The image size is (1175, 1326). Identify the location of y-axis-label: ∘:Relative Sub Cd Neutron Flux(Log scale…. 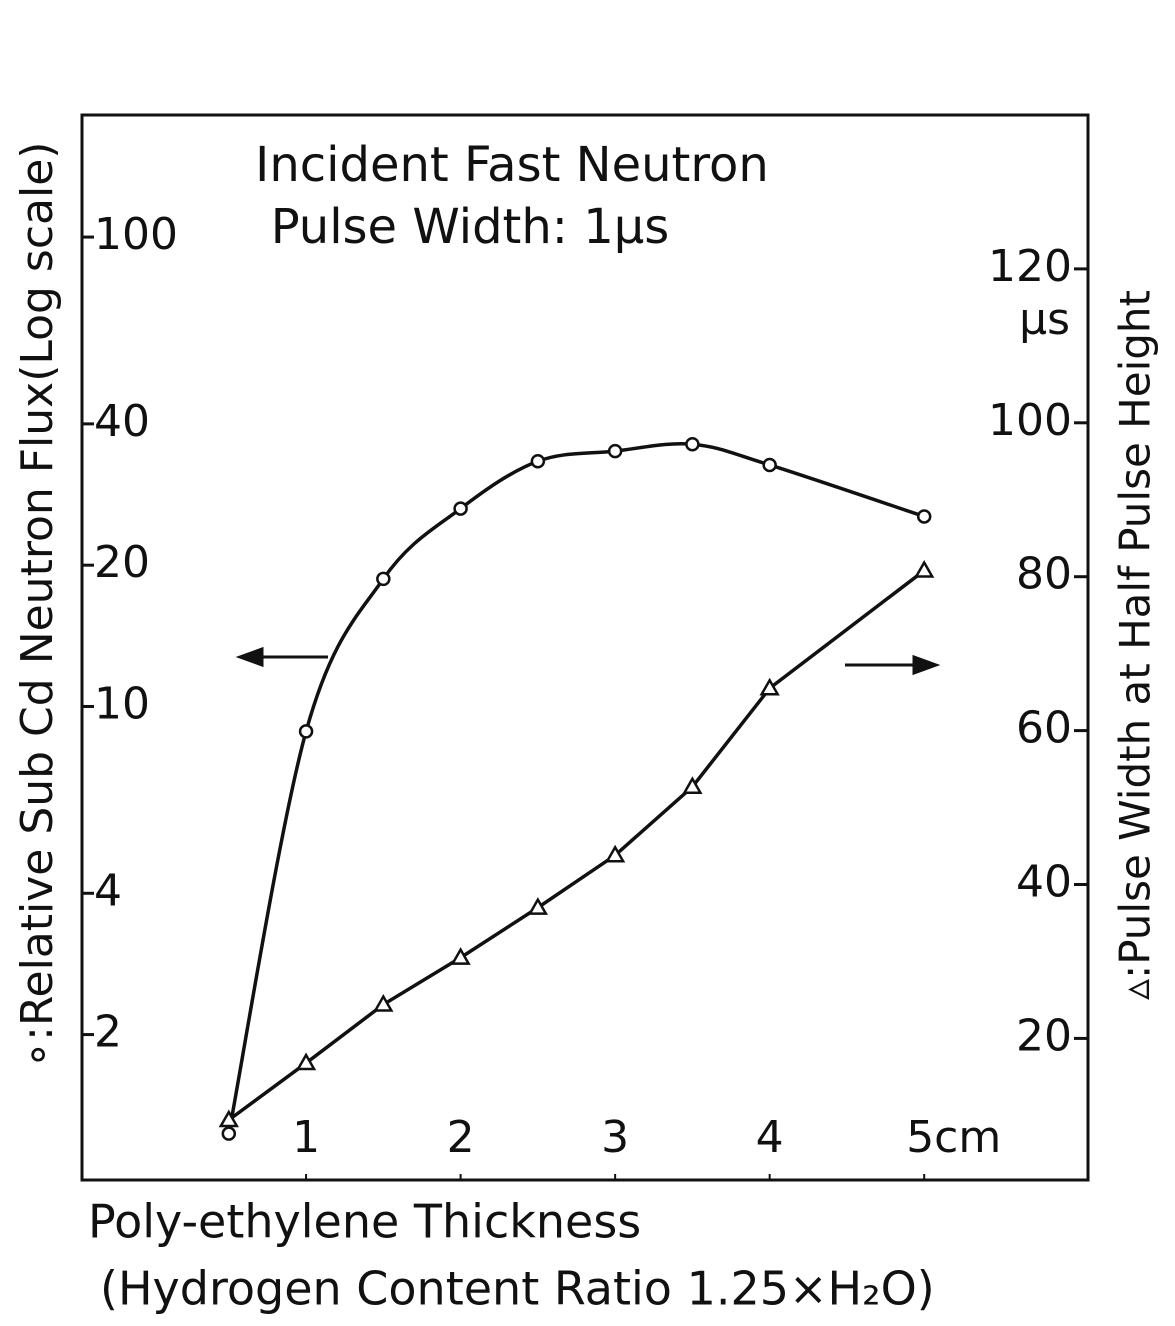
(37, 605).